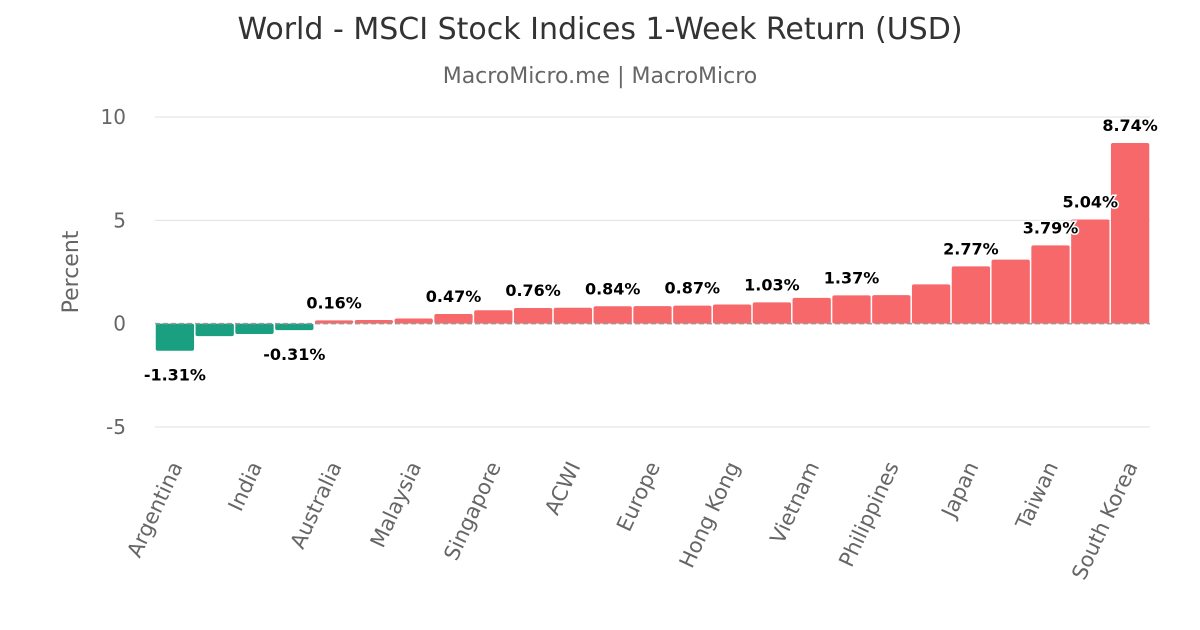 This screenshot has width=1200, height=630. What do you see at coordinates (959, 490) in the screenshot?
I see `x-tick-label: Japan` at bounding box center [959, 490].